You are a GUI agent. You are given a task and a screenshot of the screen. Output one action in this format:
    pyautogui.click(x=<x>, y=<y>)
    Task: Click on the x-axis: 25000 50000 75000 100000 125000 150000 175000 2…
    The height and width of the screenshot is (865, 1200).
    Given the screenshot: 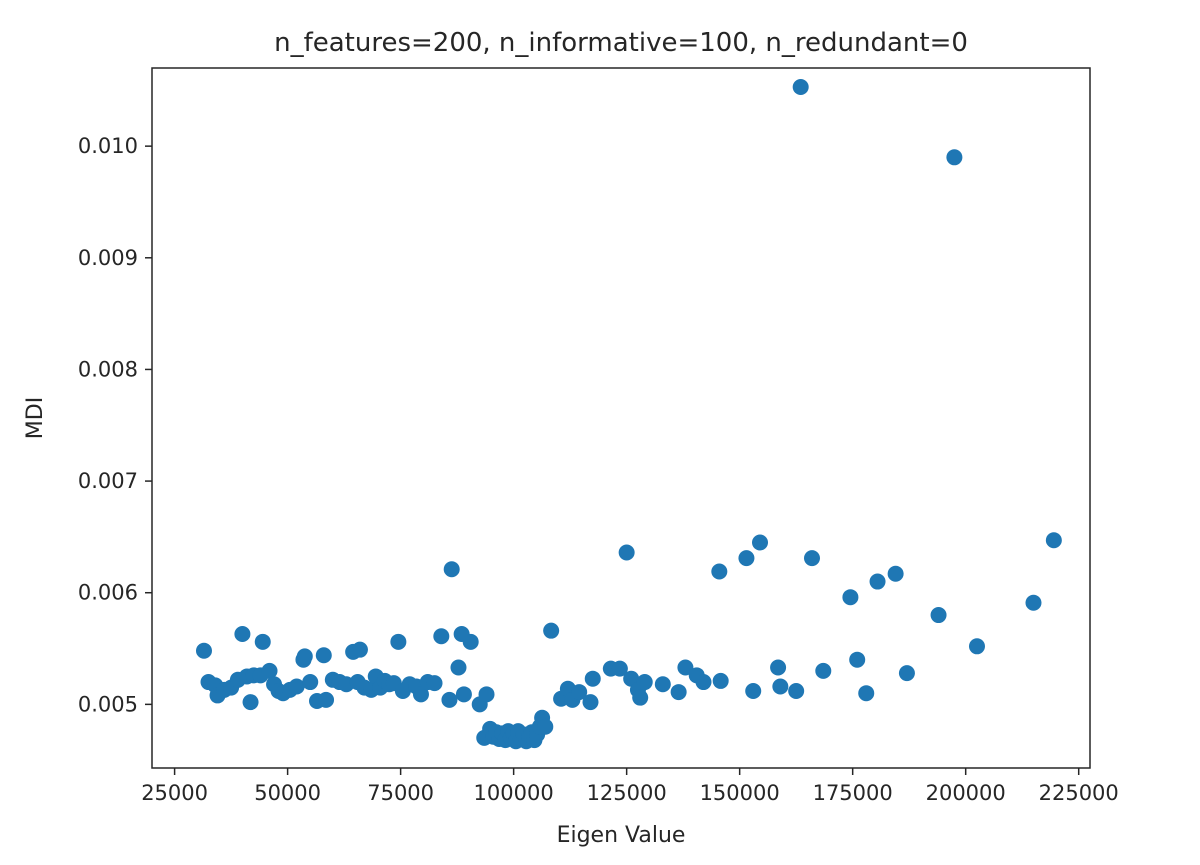 What is the action you would take?
    pyautogui.click(x=630, y=786)
    